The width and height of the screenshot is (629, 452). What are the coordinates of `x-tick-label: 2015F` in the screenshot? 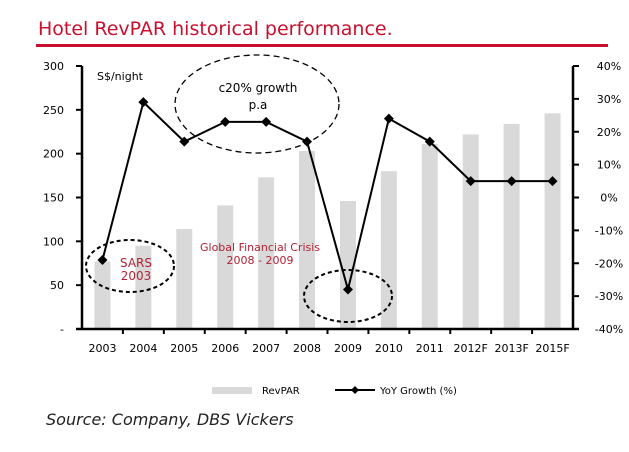 It's located at (552, 348).